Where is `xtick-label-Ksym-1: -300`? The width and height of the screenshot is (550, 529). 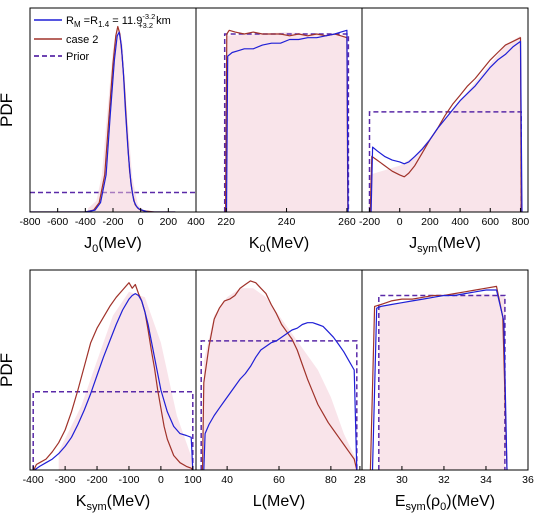 xtick-label-Ksym-1: -300 is located at coordinates (65, 480).